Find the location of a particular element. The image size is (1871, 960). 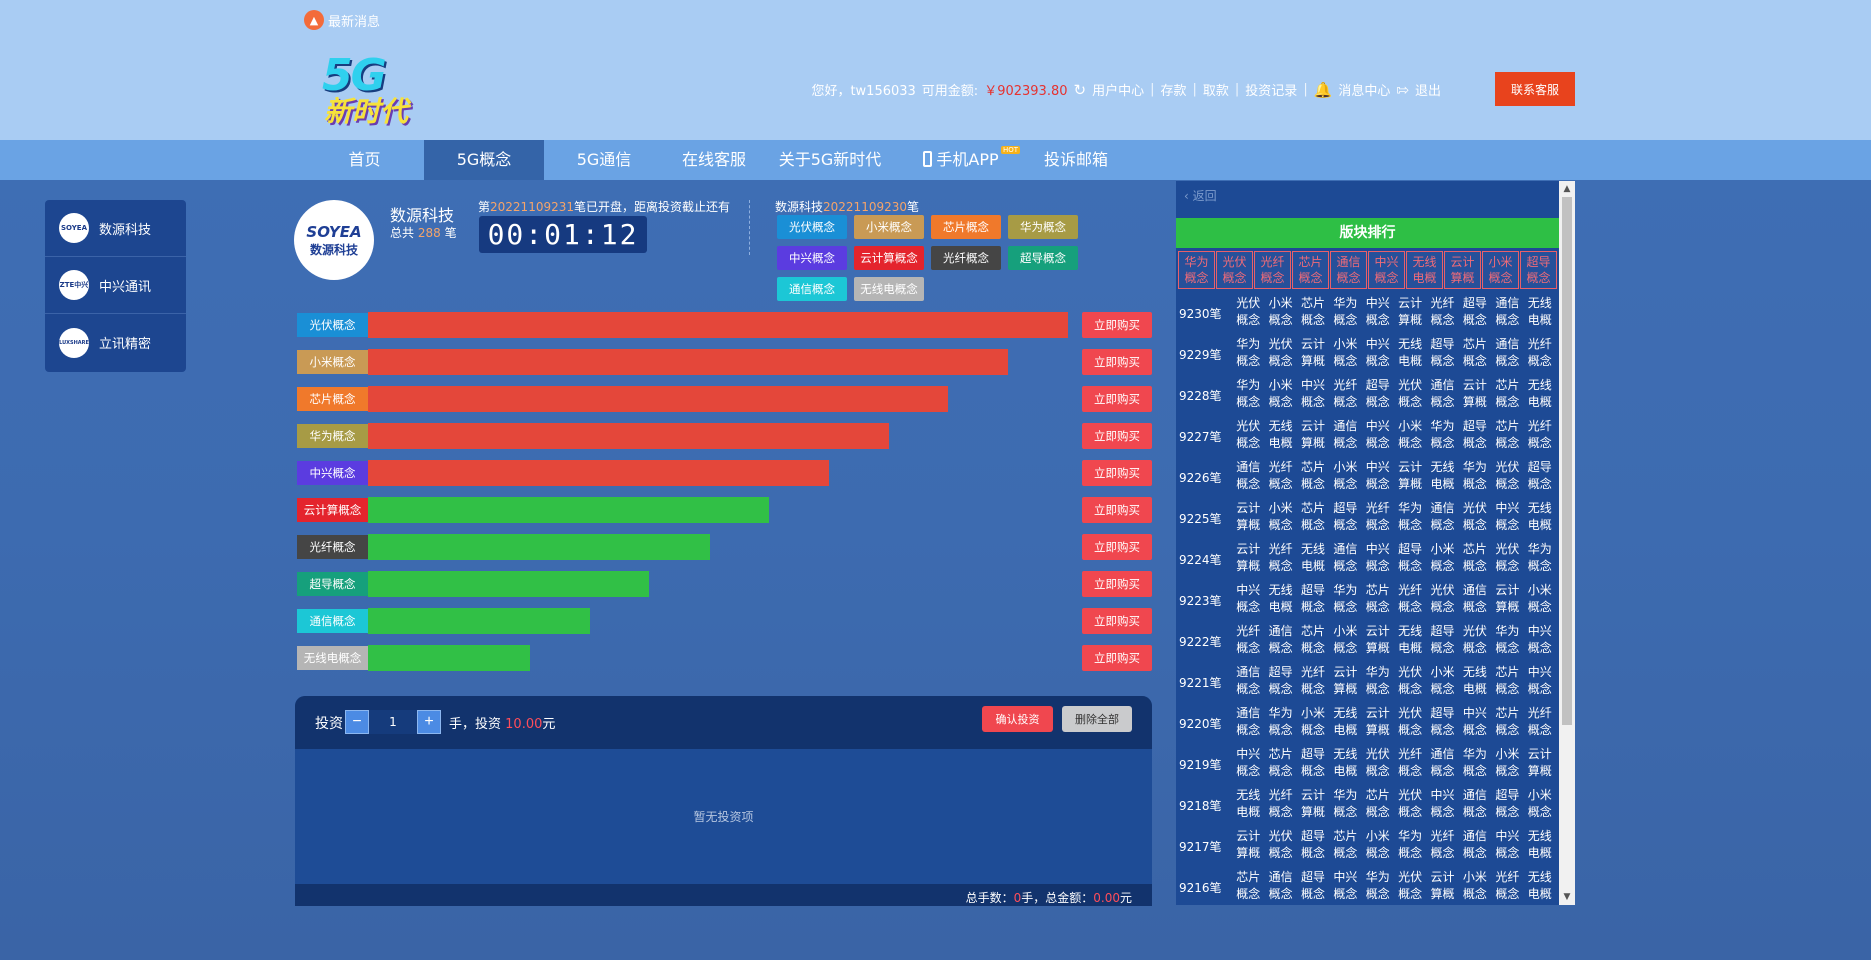

scroll-thumb is located at coordinates (1567, 461).